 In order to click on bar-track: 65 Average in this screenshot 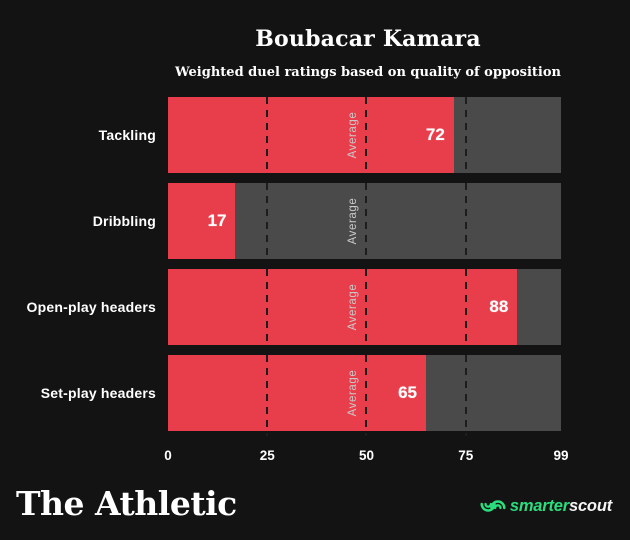, I will do `click(364, 395)`.